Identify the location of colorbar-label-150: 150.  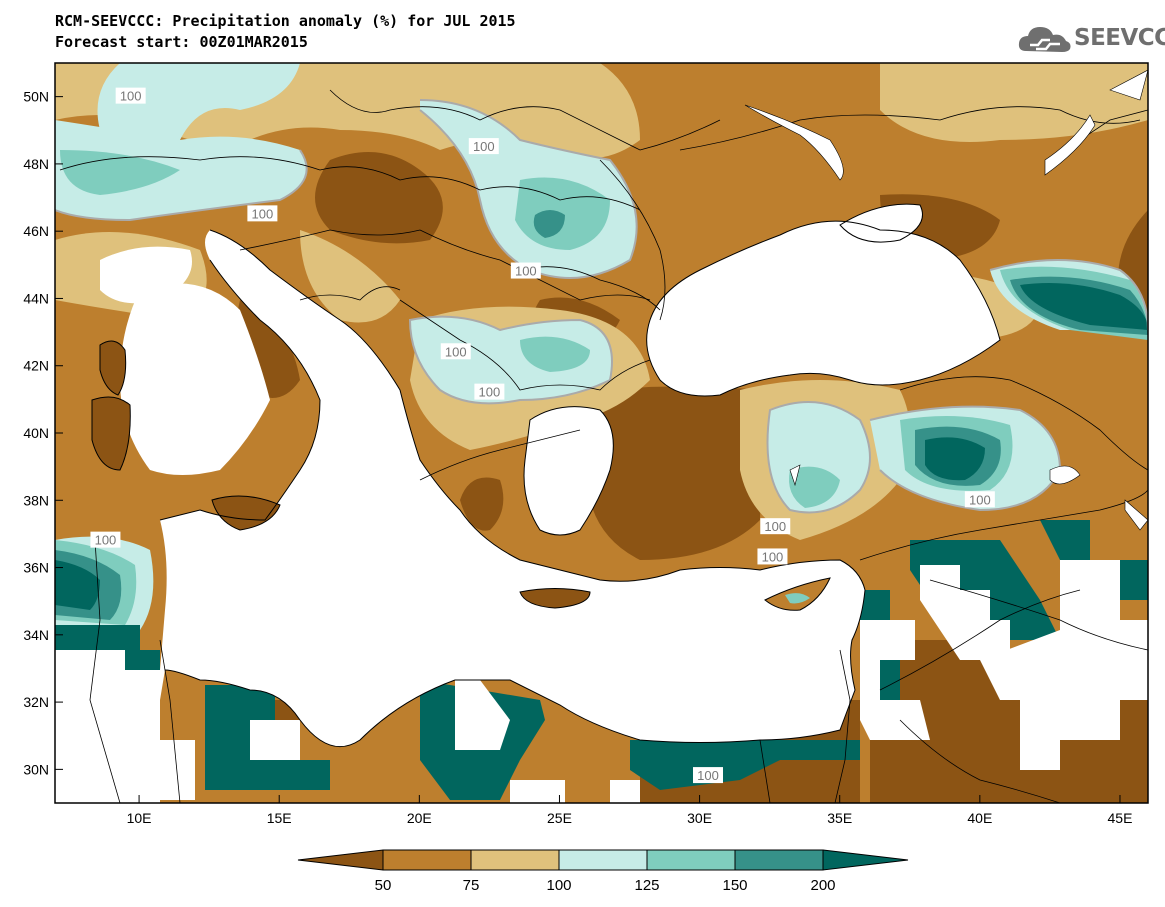
(734, 885).